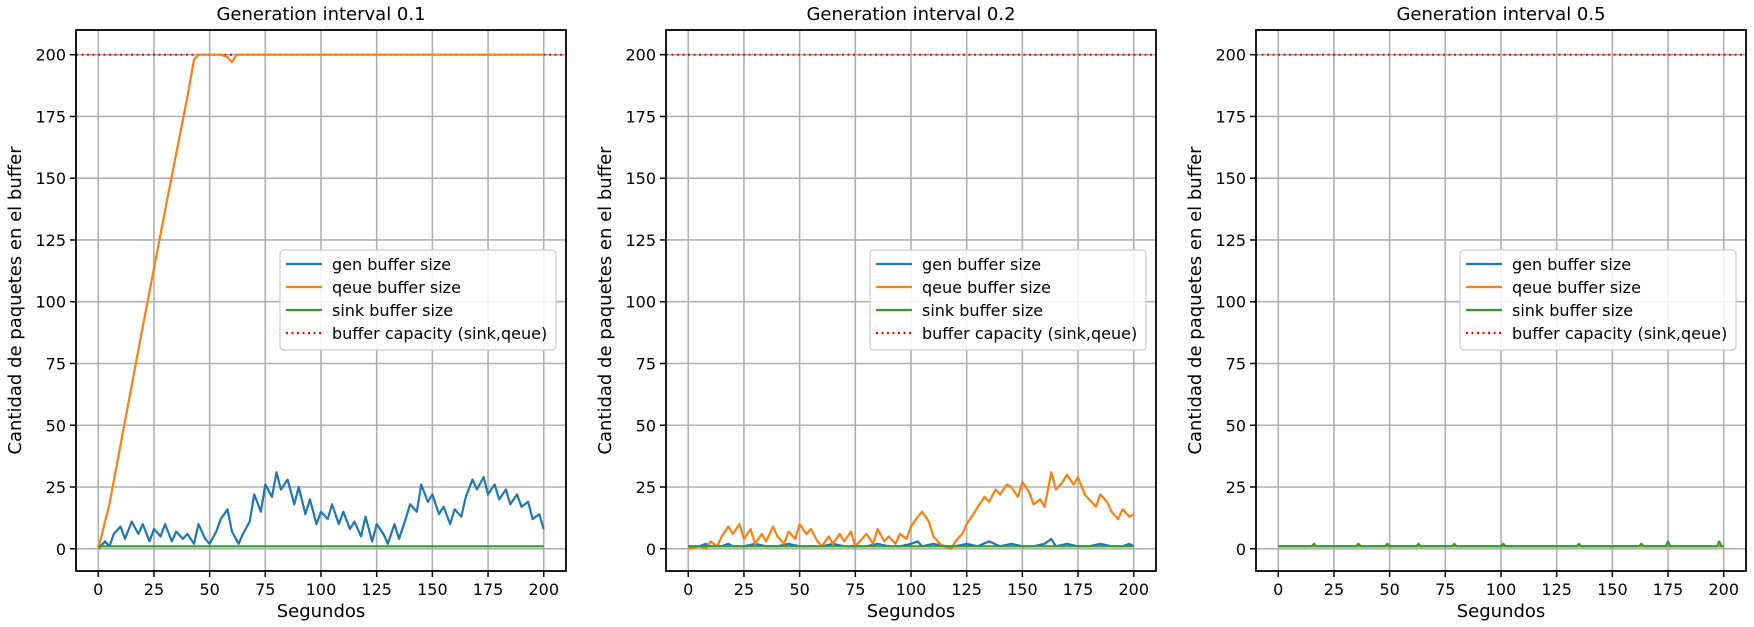  I want to click on series-line-qeue-buffer-size, so click(911, 510).